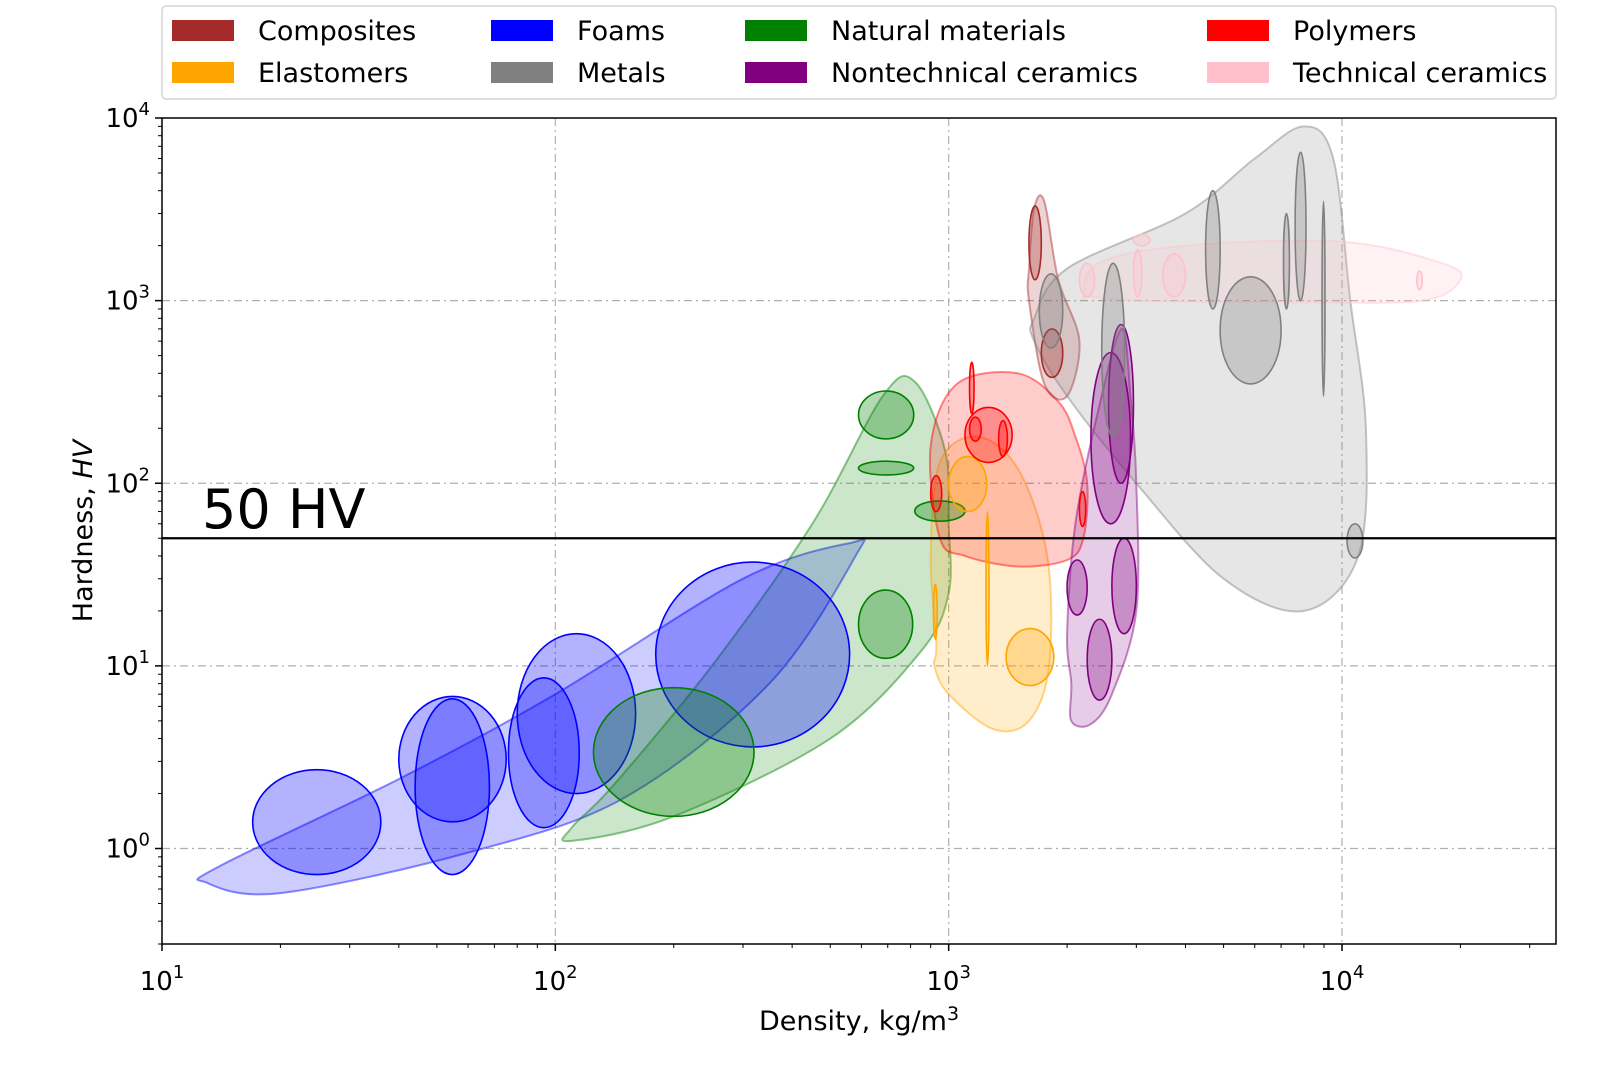 The height and width of the screenshot is (1067, 1600). Describe the element at coordinates (1035, 243) in the screenshot. I see `composites-region` at that location.